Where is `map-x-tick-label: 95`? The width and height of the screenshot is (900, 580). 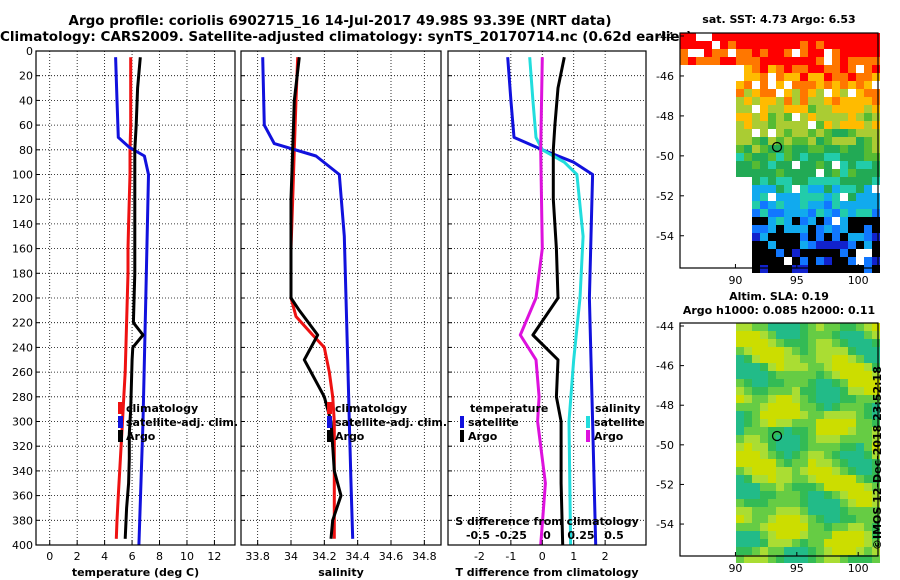
map-x-tick-label: 95 is located at coordinates (797, 568).